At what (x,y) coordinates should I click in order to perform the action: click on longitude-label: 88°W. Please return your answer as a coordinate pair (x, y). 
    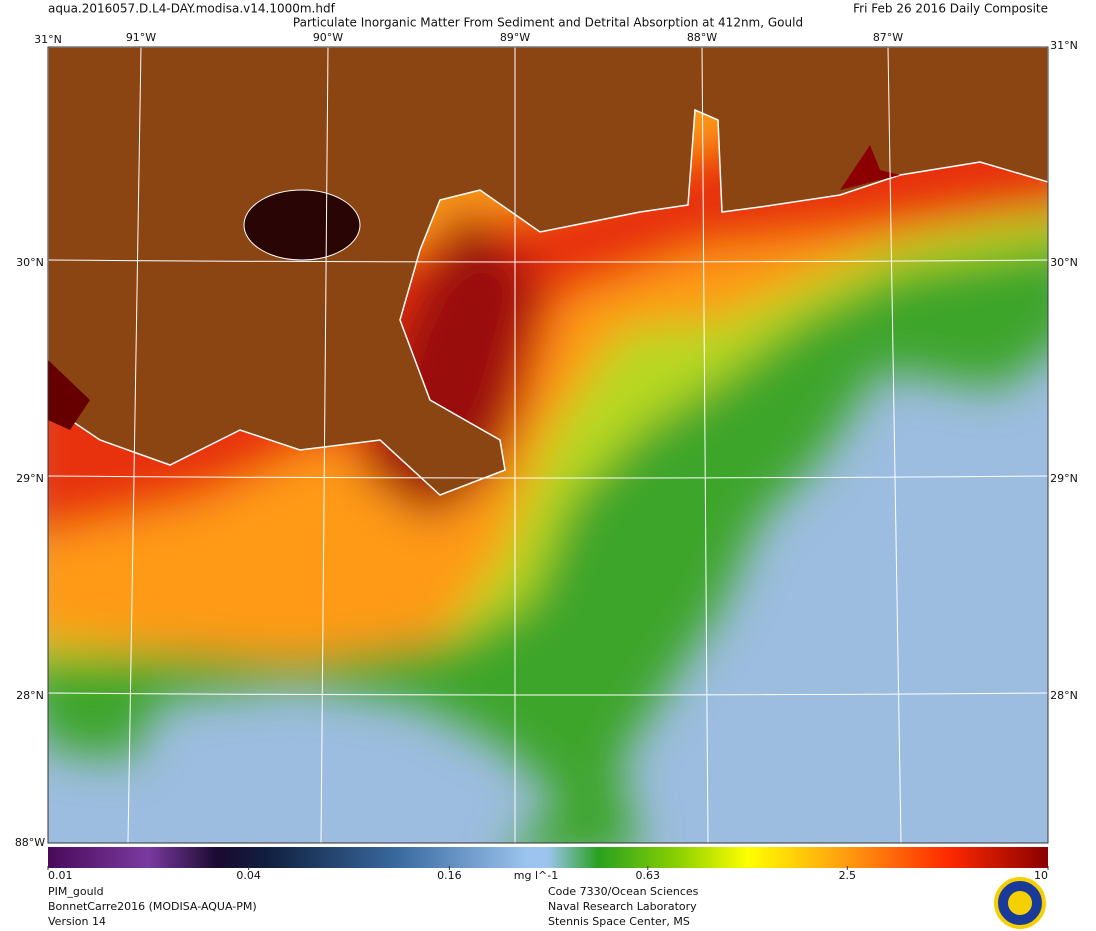
    Looking at the image, I should click on (702, 37).